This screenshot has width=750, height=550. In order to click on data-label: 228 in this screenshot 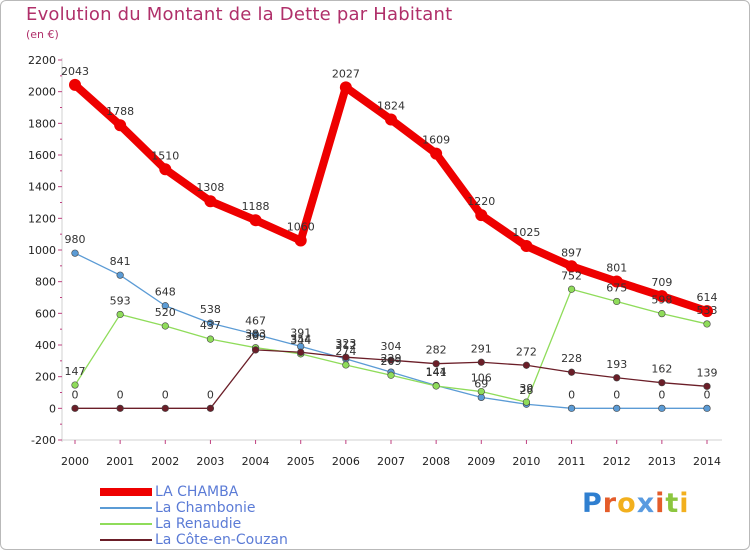, I will do `click(571, 358)`.